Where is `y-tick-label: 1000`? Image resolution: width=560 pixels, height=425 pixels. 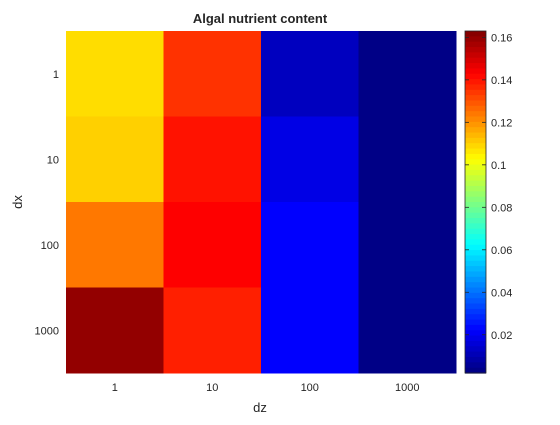 y-tick-label: 1000 is located at coordinates (47, 331).